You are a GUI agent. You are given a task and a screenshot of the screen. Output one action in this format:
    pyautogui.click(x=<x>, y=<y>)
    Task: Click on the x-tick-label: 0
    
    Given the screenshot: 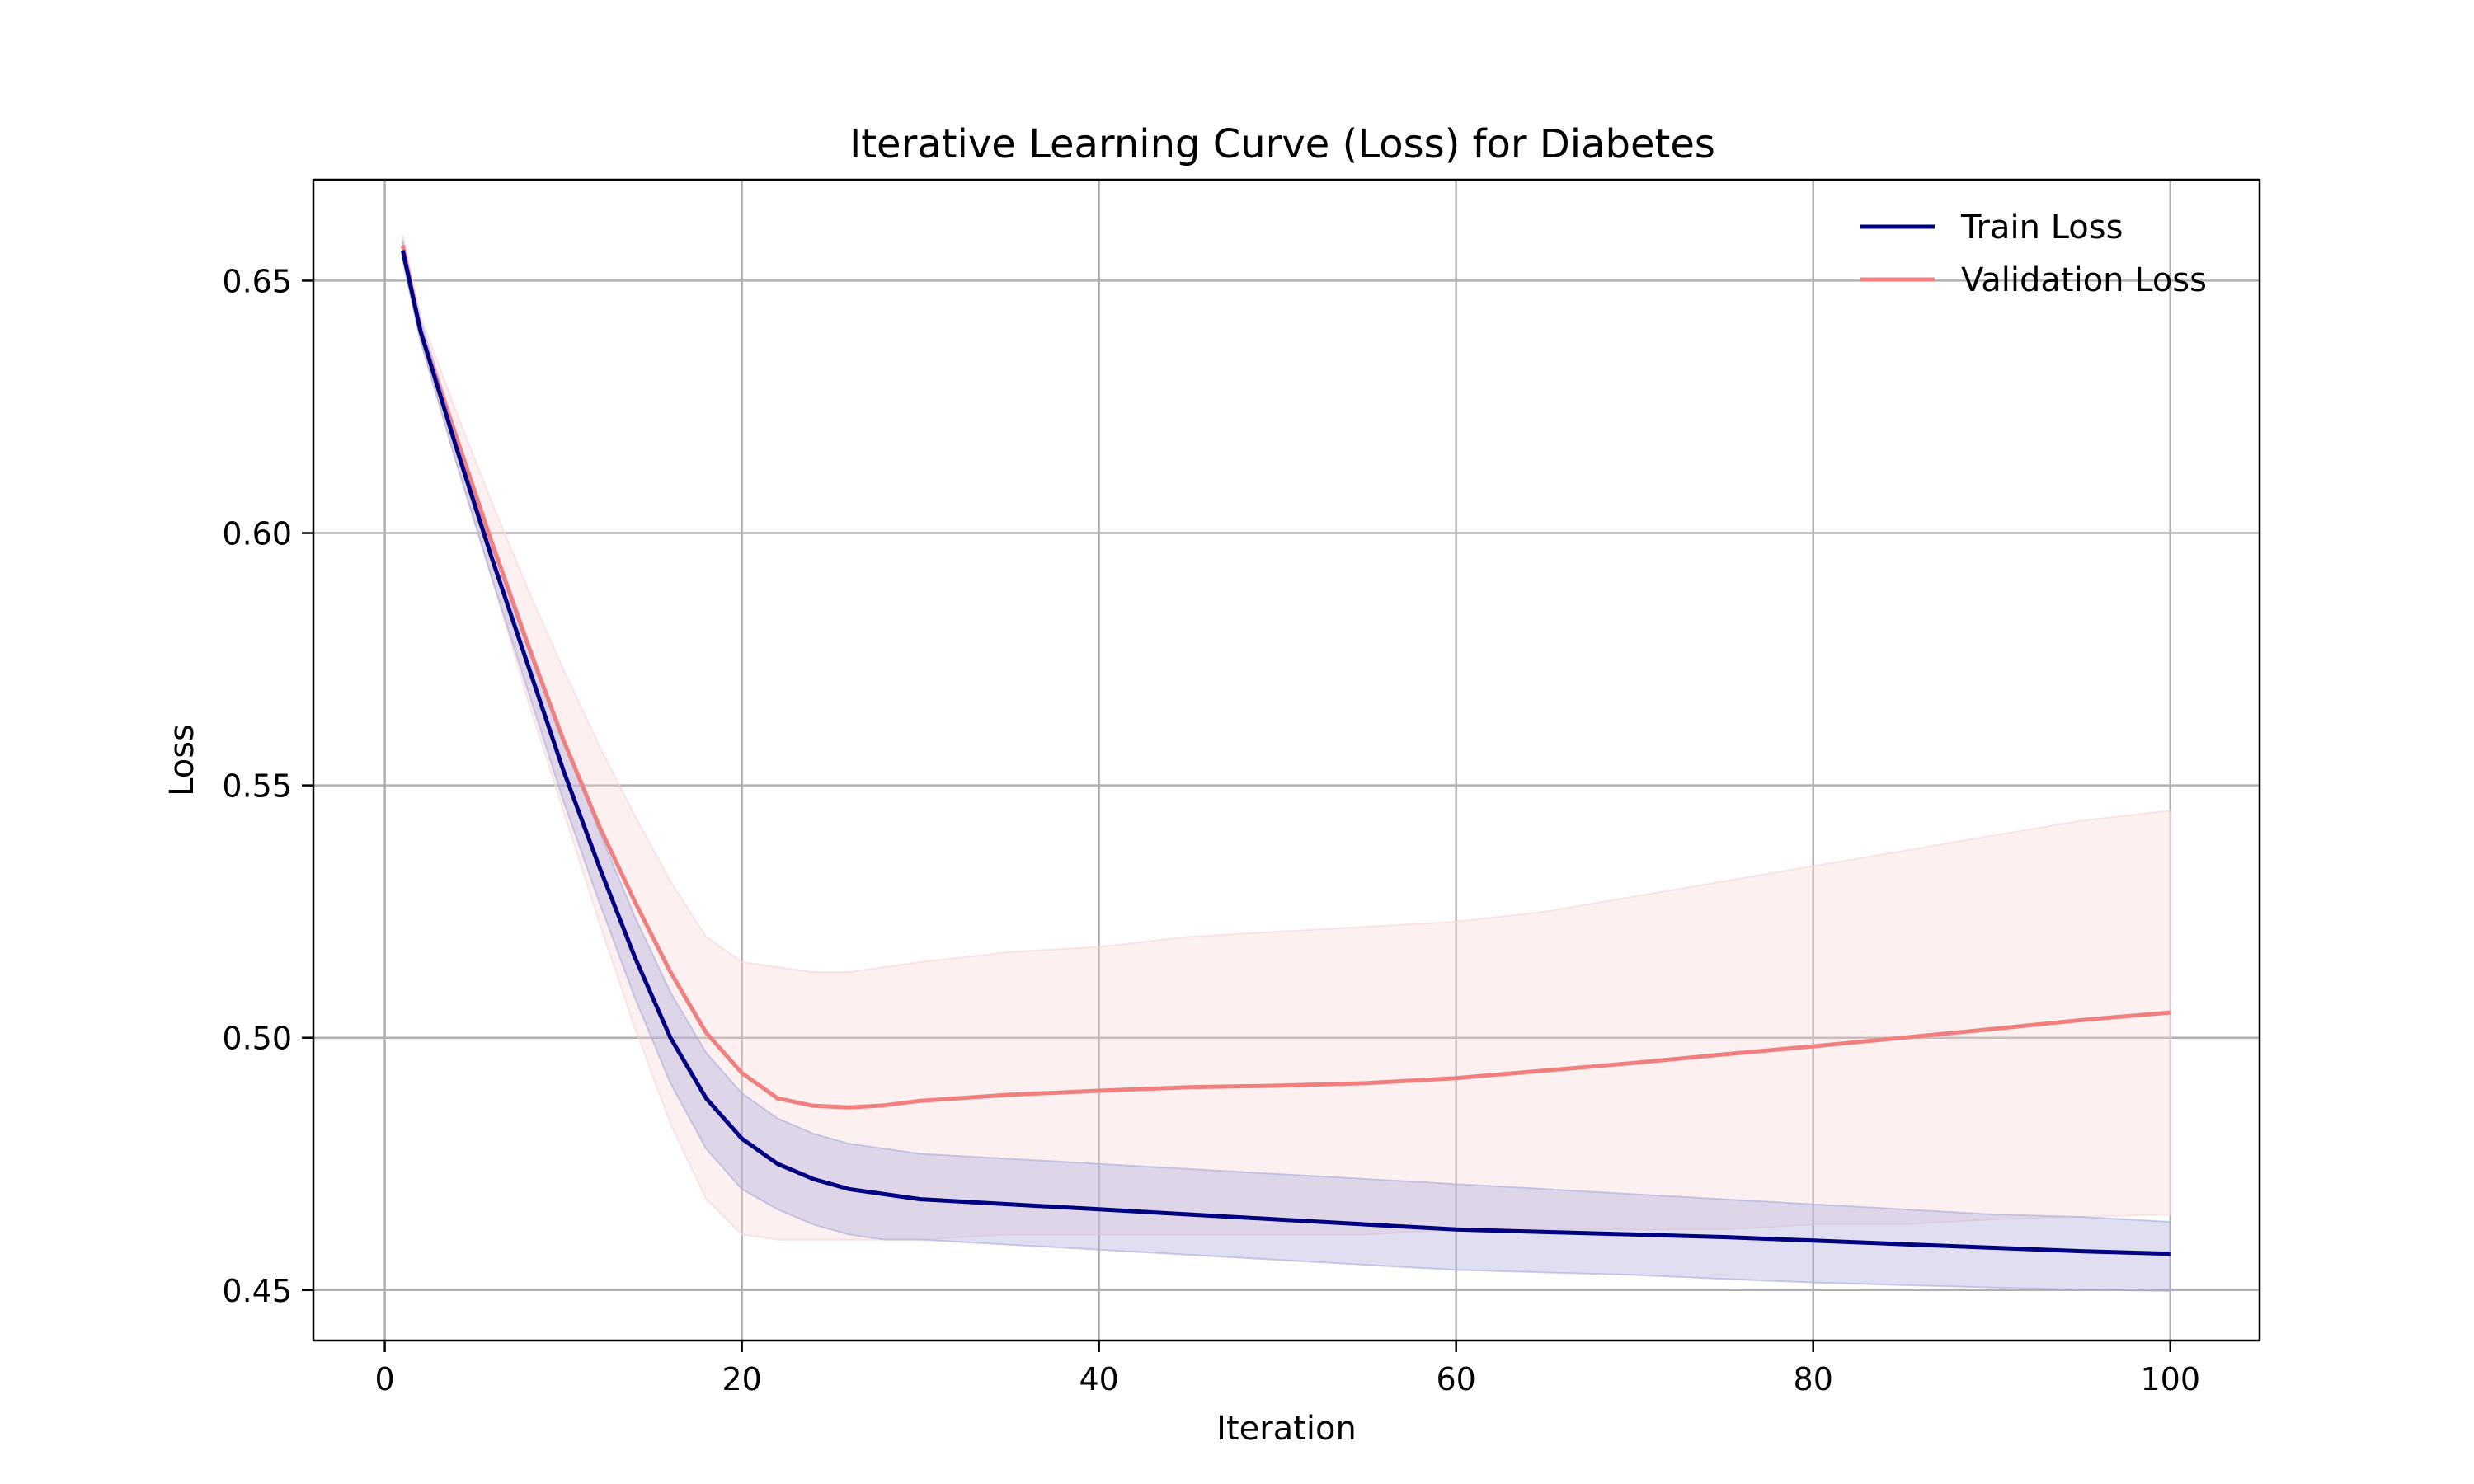 What is the action you would take?
    pyautogui.click(x=385, y=1379)
    